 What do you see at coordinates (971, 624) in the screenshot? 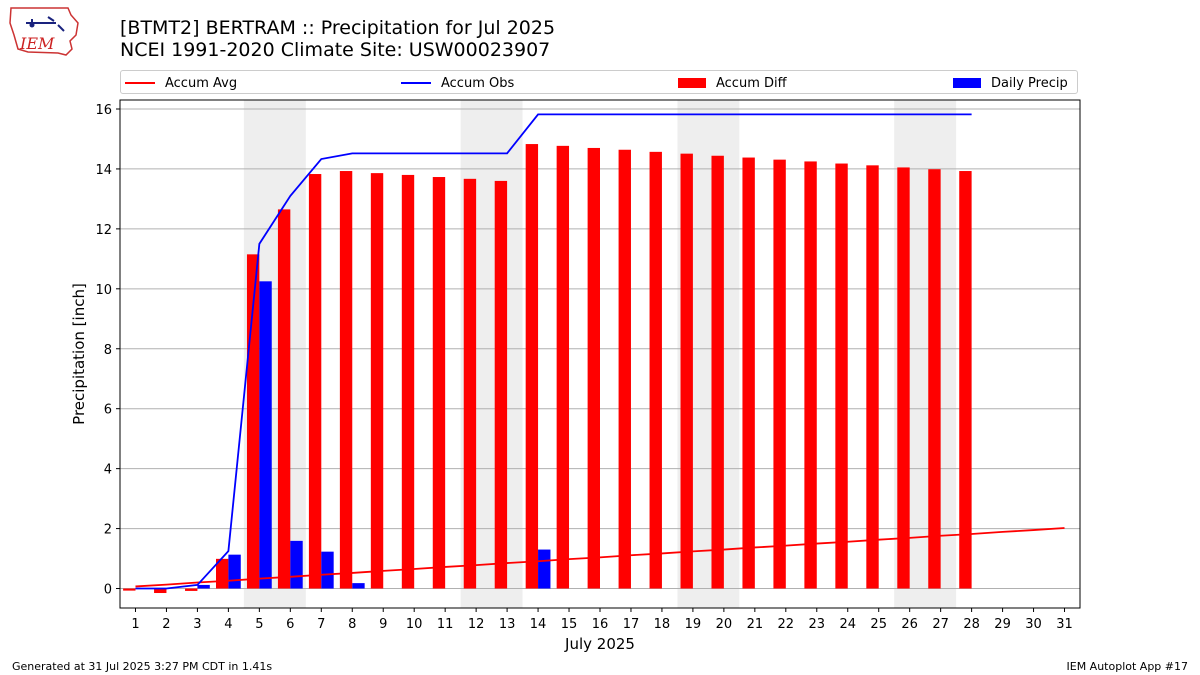
I see `x-tick-label: 28` at bounding box center [971, 624].